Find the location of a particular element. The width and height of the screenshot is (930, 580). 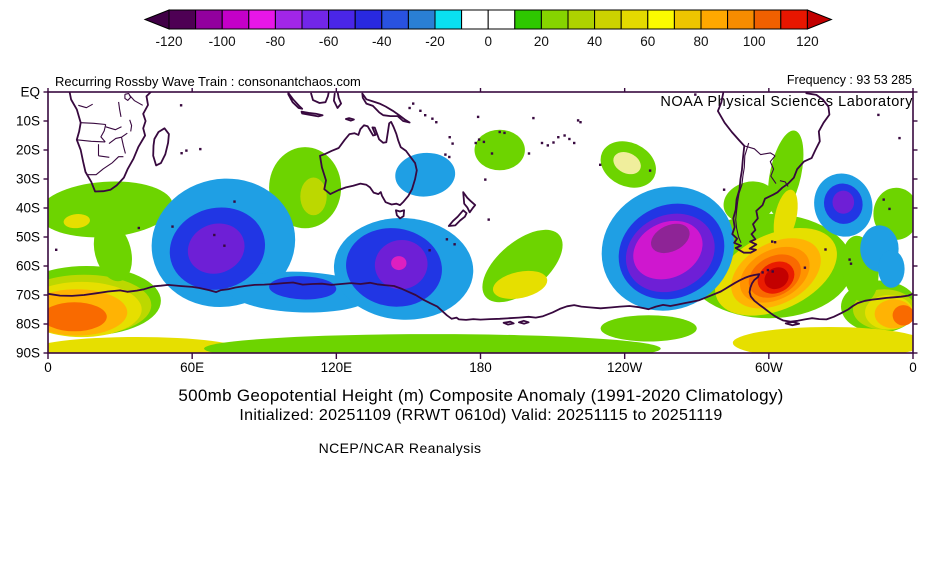

colorbar-cell--20--10 is located at coordinates (448, 19).